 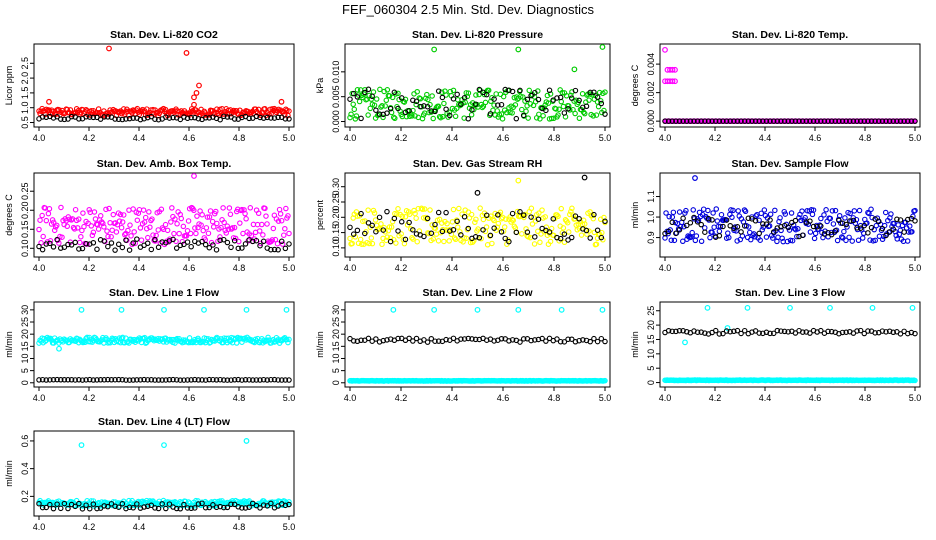 What do you see at coordinates (164, 293) in the screenshot?
I see `panel-title: Stan. Dev. Line 1 Flow` at bounding box center [164, 293].